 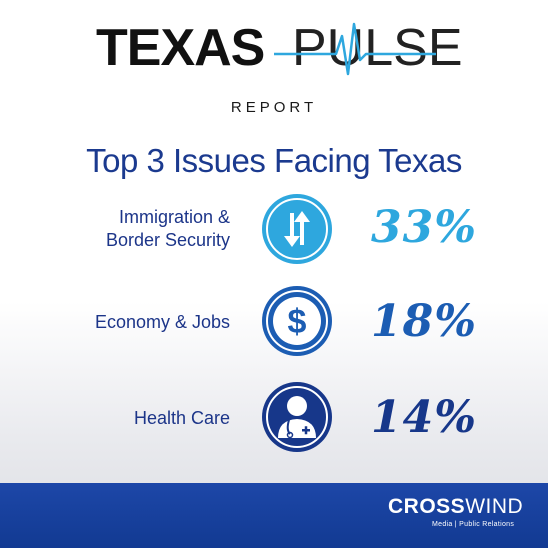 I want to click on issue-percent: 18%, so click(x=424, y=321).